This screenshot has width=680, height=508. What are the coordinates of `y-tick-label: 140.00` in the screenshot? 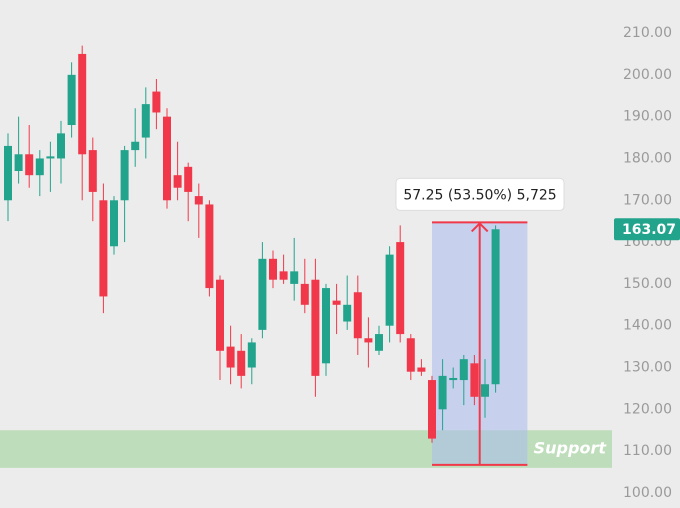 It's located at (647, 326).